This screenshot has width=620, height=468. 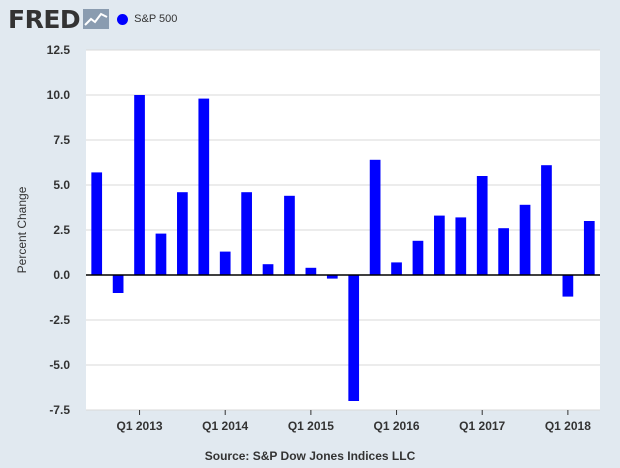 I want to click on source-note: Source: S&P Dow Jones Indices LLC, so click(x=310, y=456).